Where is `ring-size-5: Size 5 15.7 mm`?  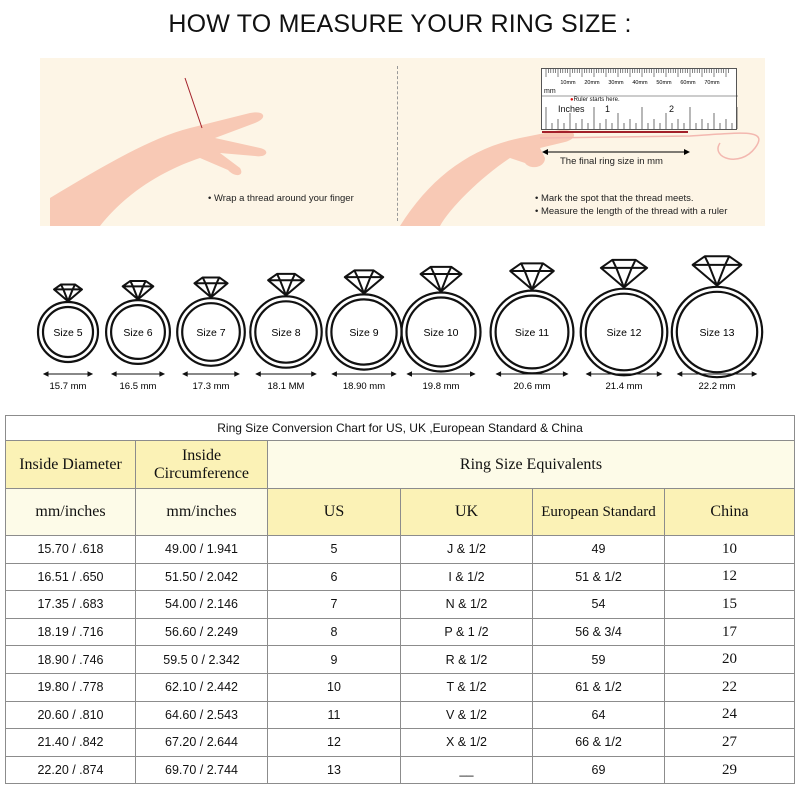 ring-size-5: Size 5 15.7 mm is located at coordinates (68, 337).